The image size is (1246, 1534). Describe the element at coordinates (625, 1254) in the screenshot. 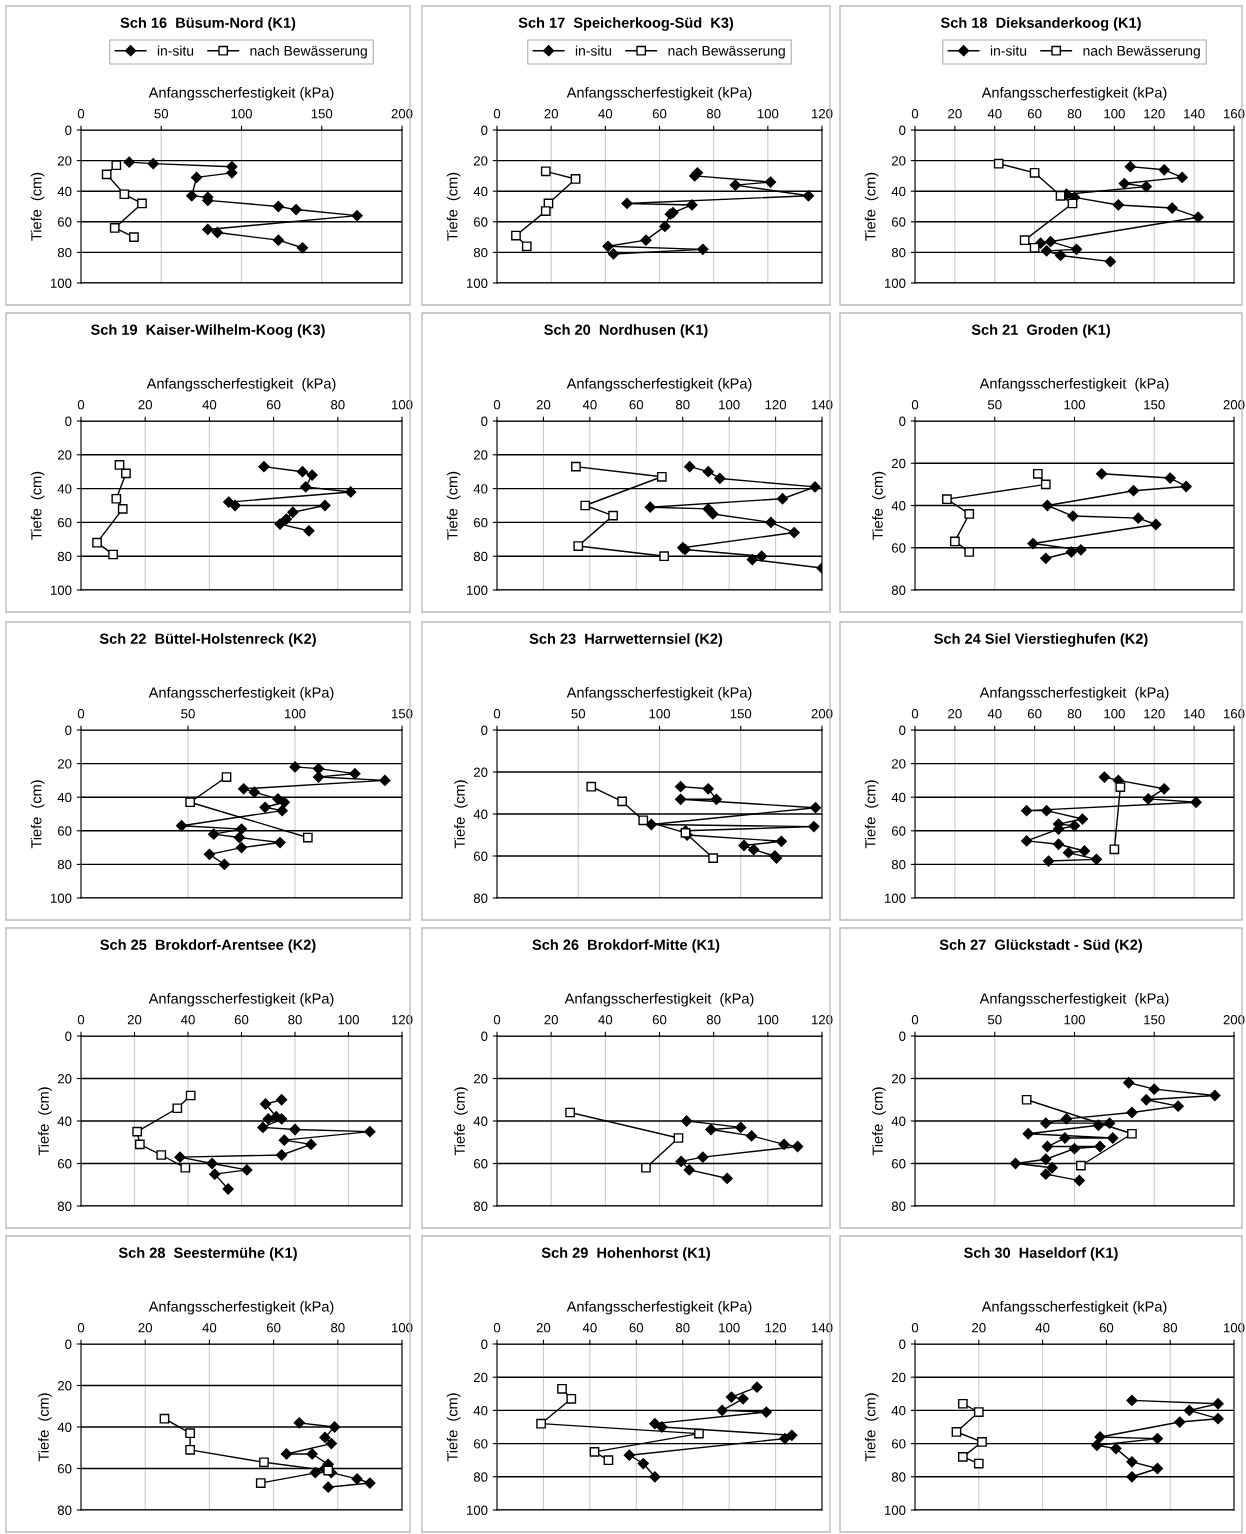

I see `chart-title: Sch 29 Hohenhorst (K1)` at that location.